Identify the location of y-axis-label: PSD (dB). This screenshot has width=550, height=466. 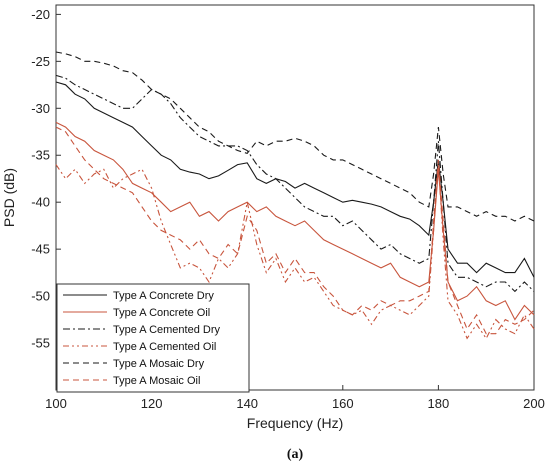
(9, 197).